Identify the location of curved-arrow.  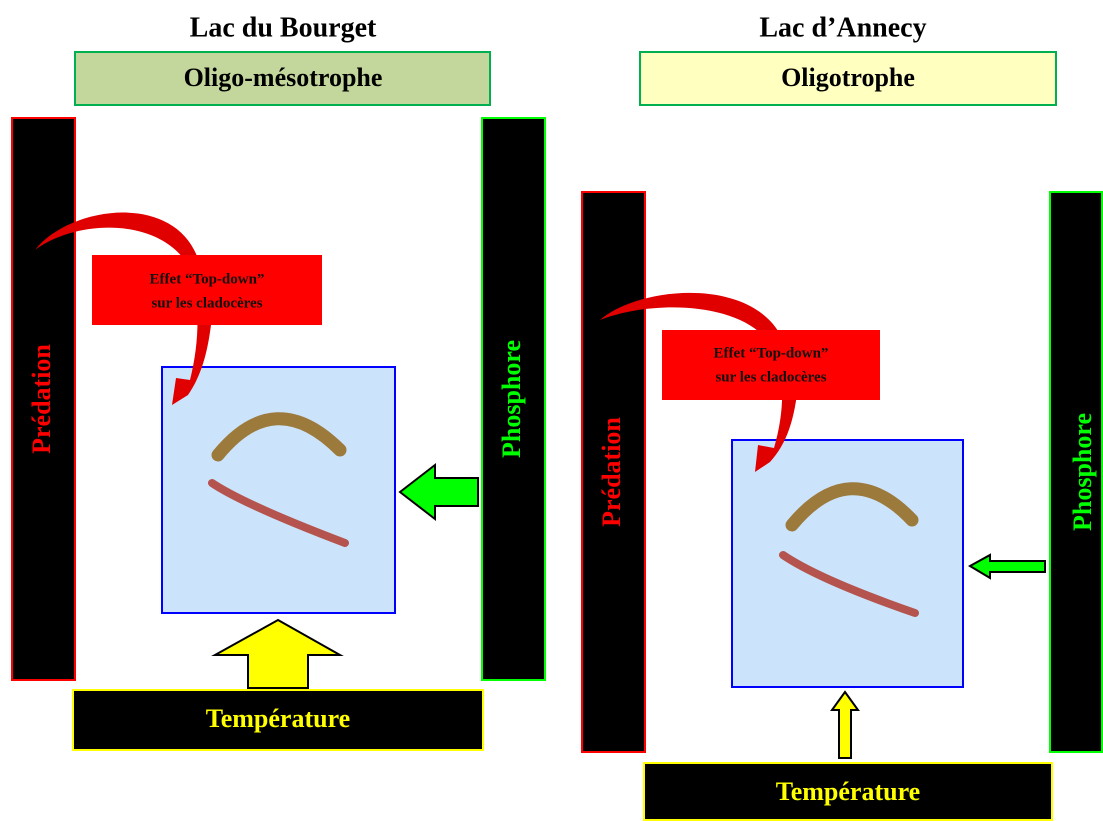
(700, 382).